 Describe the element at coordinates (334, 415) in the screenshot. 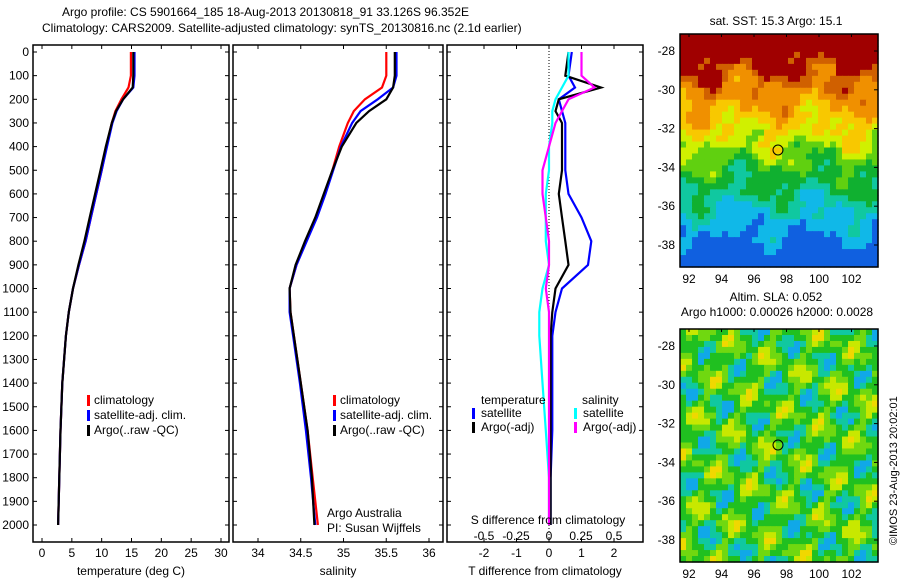

I see `legend-swatch` at that location.